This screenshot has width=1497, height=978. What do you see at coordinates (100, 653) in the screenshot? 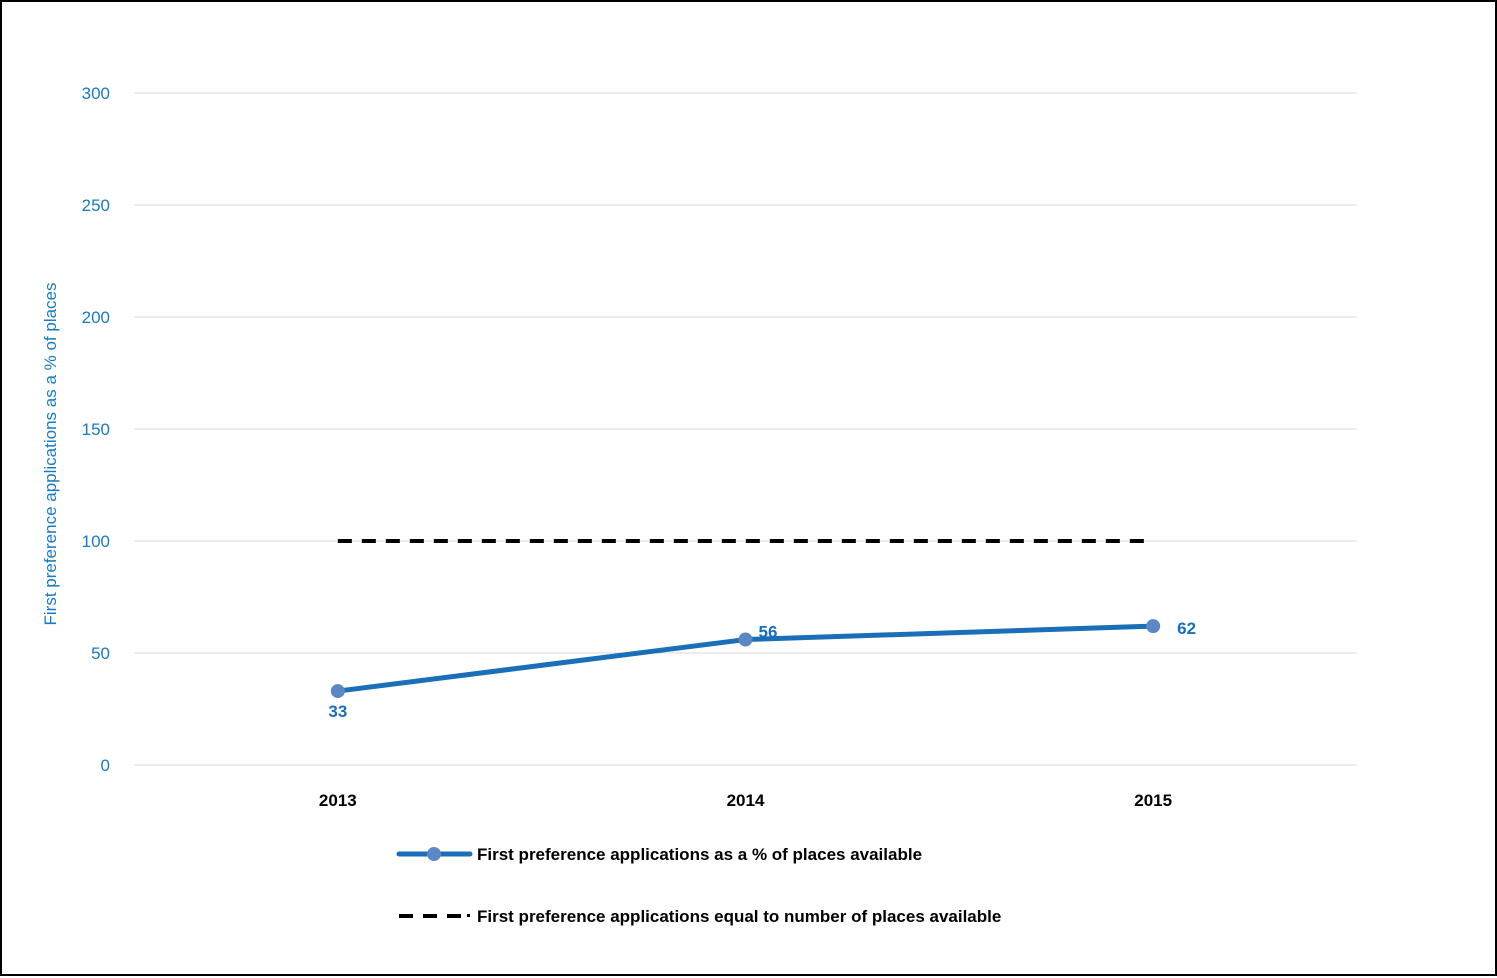
I see `y-tick-label: 50` at bounding box center [100, 653].